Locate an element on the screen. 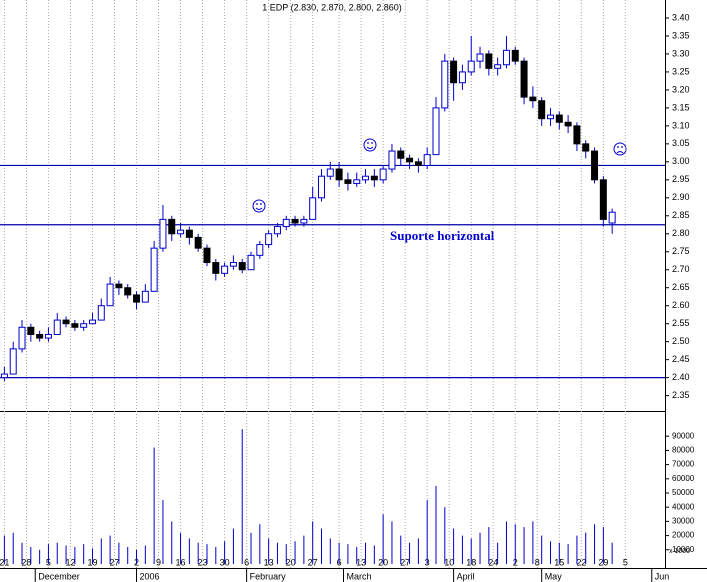 This screenshot has width=707, height=582. y-tick-label: 3.35 is located at coordinates (681, 35).